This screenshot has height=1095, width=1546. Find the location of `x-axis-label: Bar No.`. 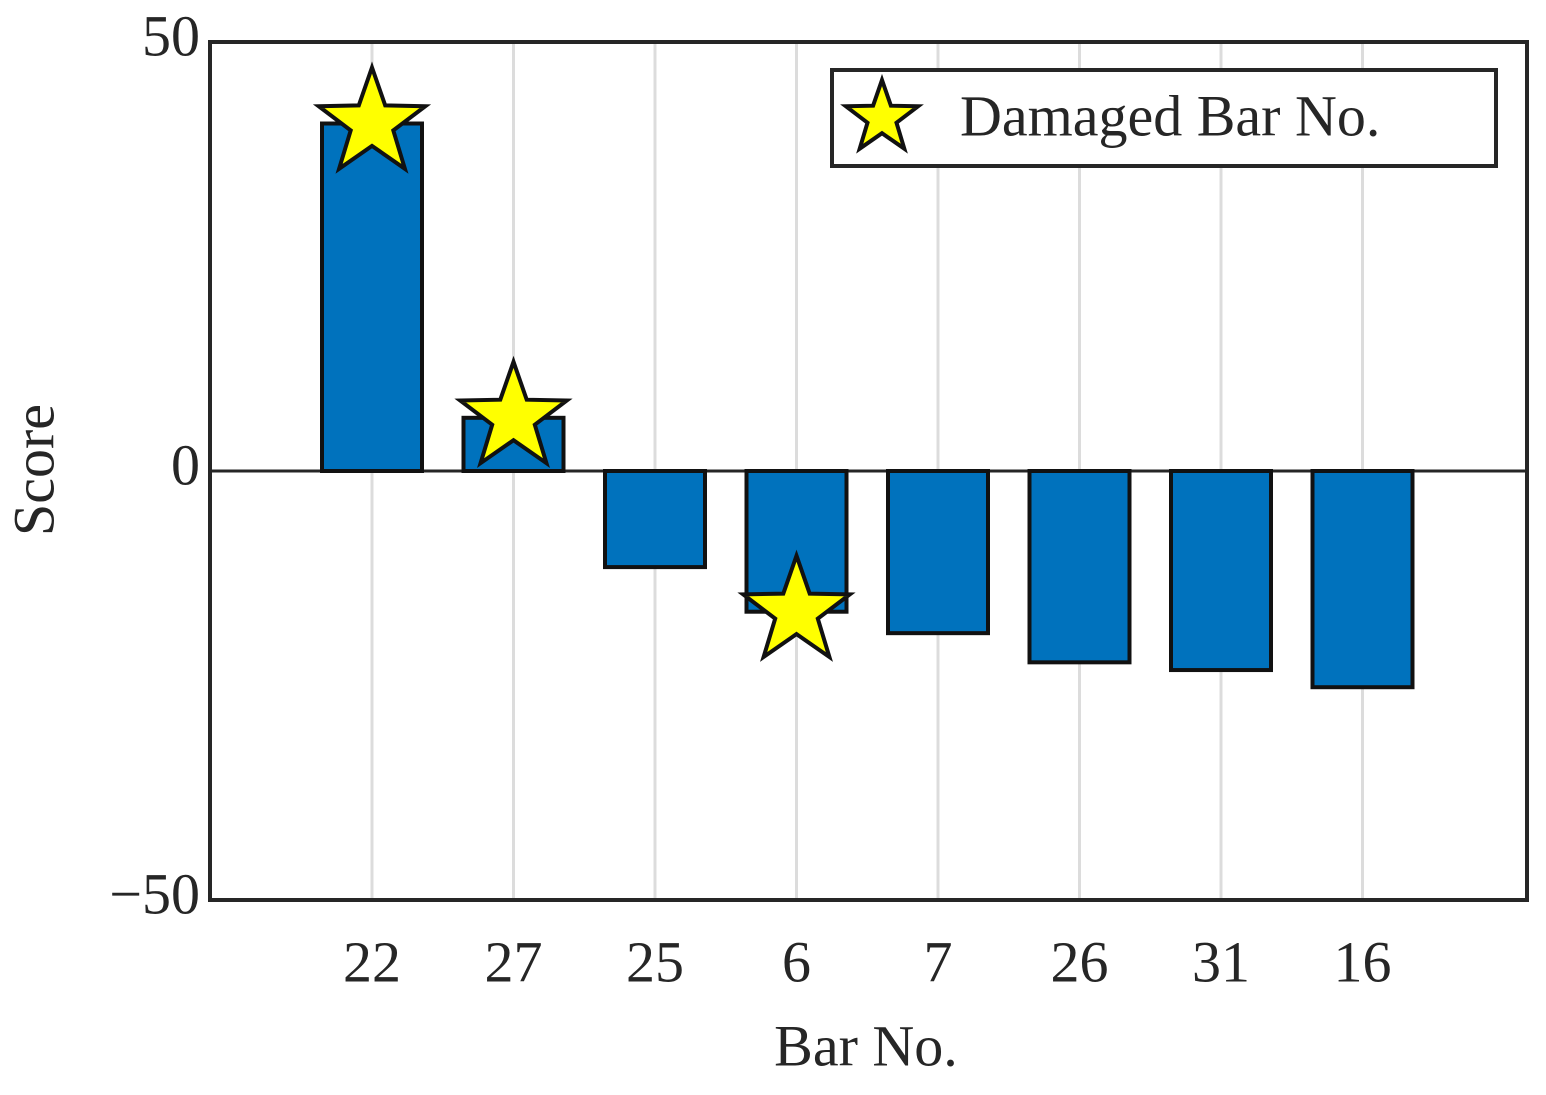

x-axis-label: Bar No. is located at coordinates (866, 1045).